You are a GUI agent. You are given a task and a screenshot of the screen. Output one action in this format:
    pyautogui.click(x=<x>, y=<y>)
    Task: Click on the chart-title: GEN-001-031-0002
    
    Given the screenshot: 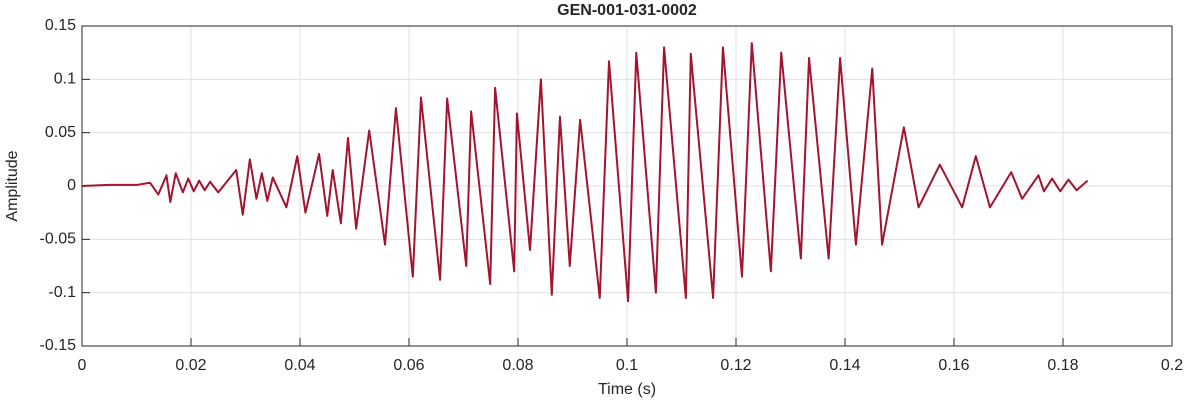 What is the action you would take?
    pyautogui.click(x=627, y=10)
    